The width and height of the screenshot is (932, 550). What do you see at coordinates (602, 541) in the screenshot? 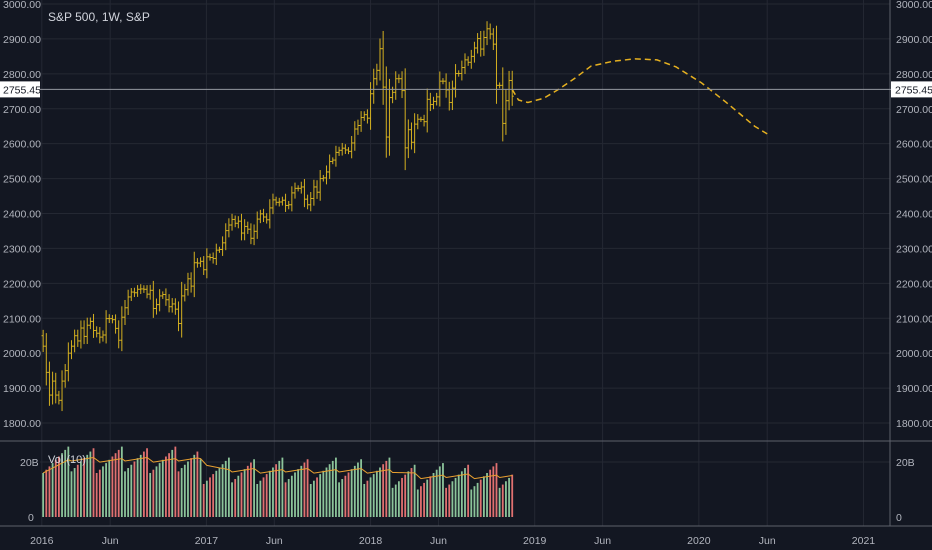
I see `time-axis-label: Jun` at bounding box center [602, 541].